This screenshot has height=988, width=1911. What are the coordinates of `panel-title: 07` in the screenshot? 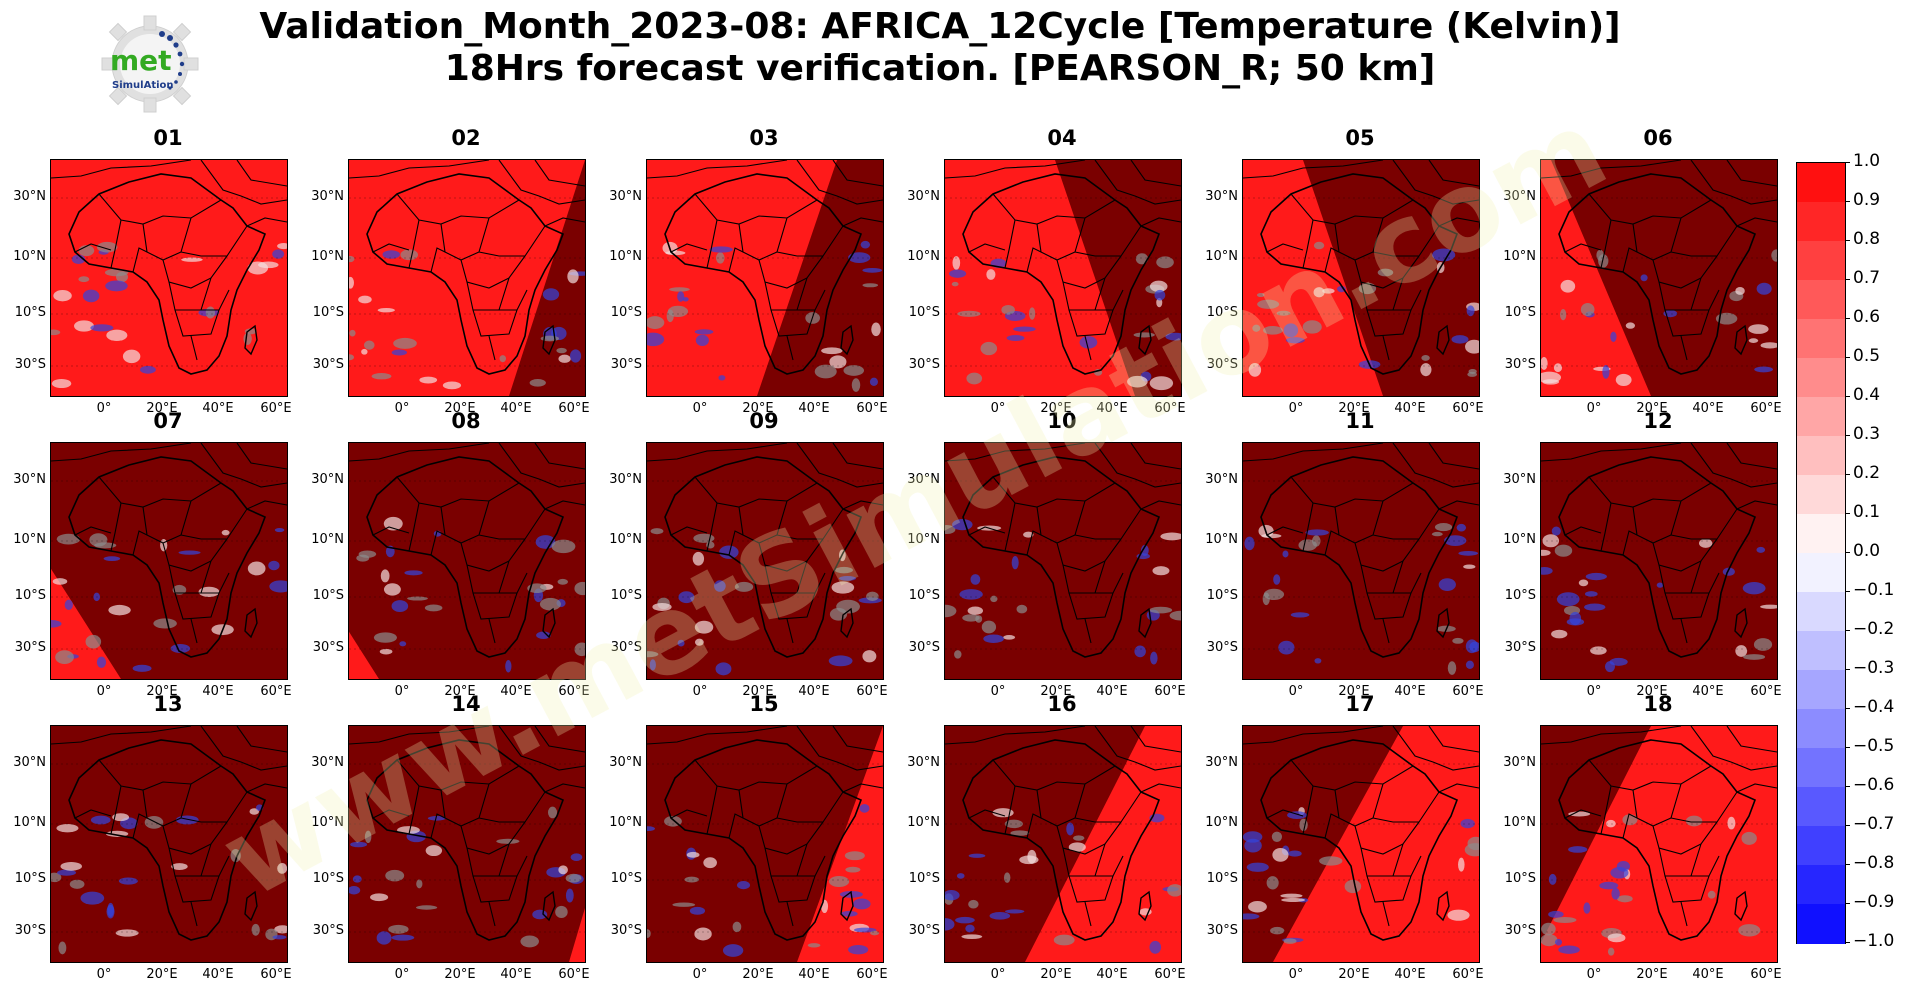 It's located at (168, 421).